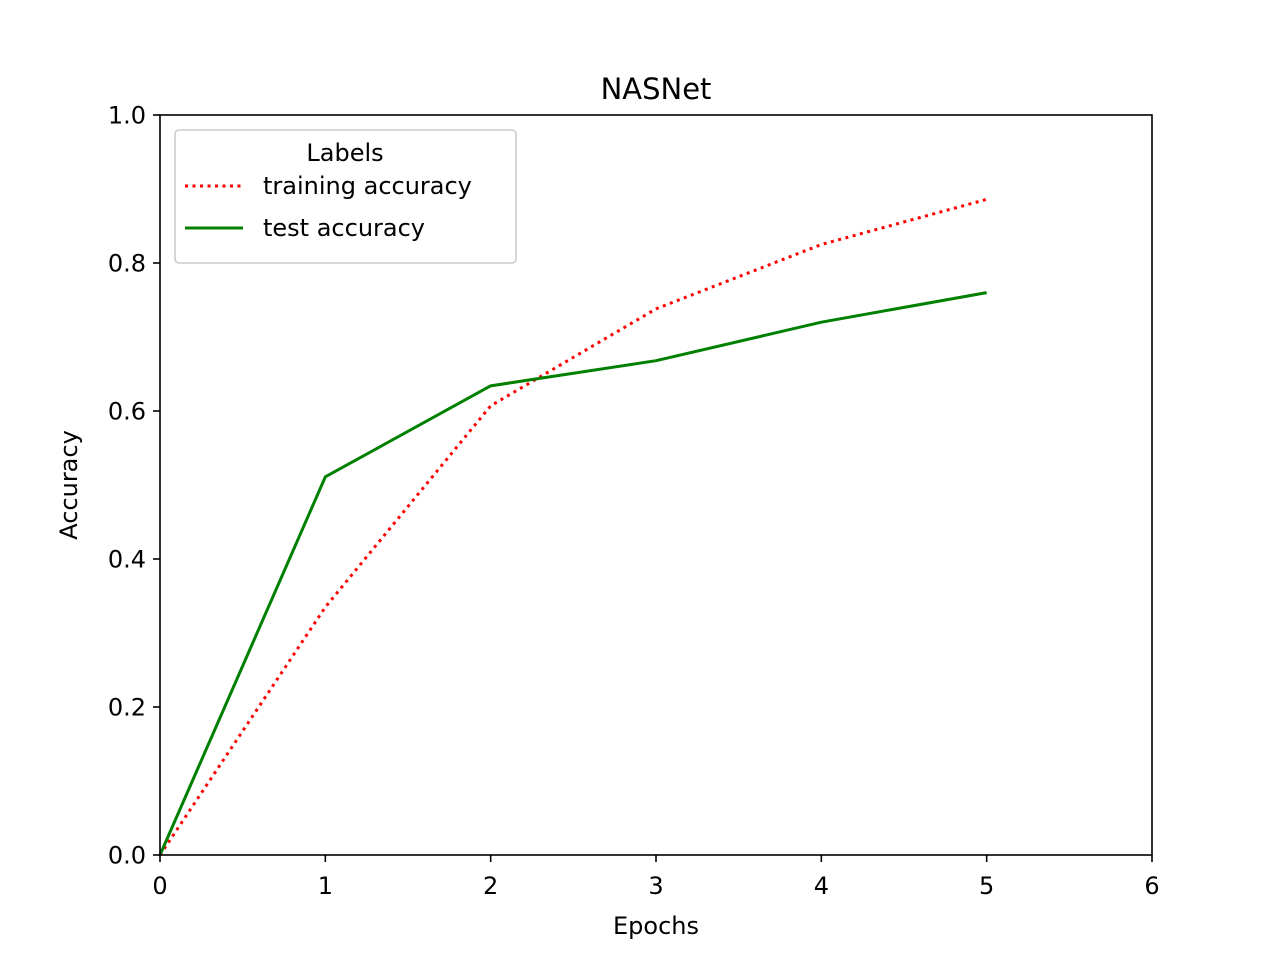  Describe the element at coordinates (127, 116) in the screenshot. I see `y-tick-label: 1.0` at that location.